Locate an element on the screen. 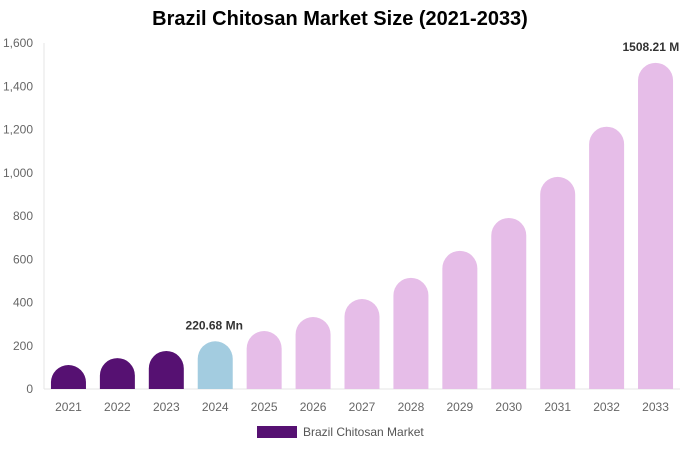  y-tick-label: 0 is located at coordinates (29, 389).